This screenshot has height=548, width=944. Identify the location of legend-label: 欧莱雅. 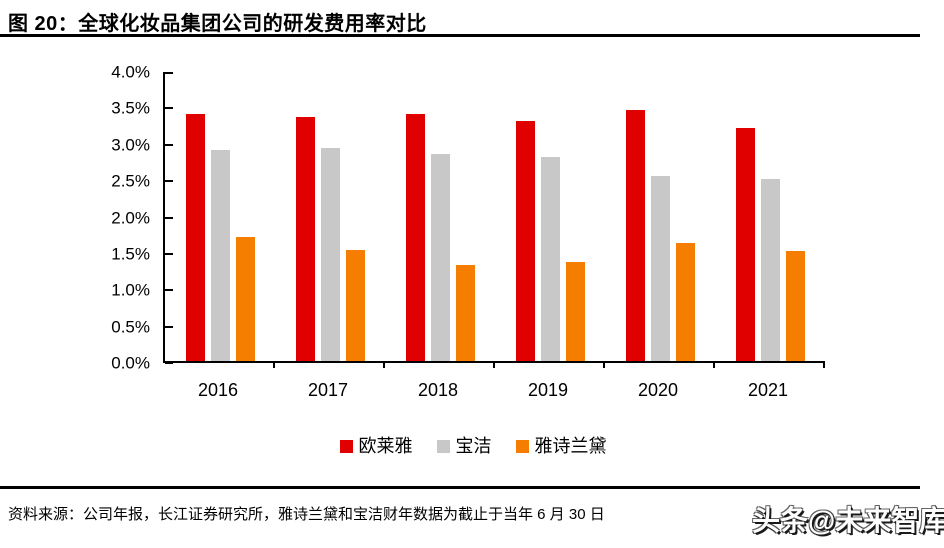
(385, 446).